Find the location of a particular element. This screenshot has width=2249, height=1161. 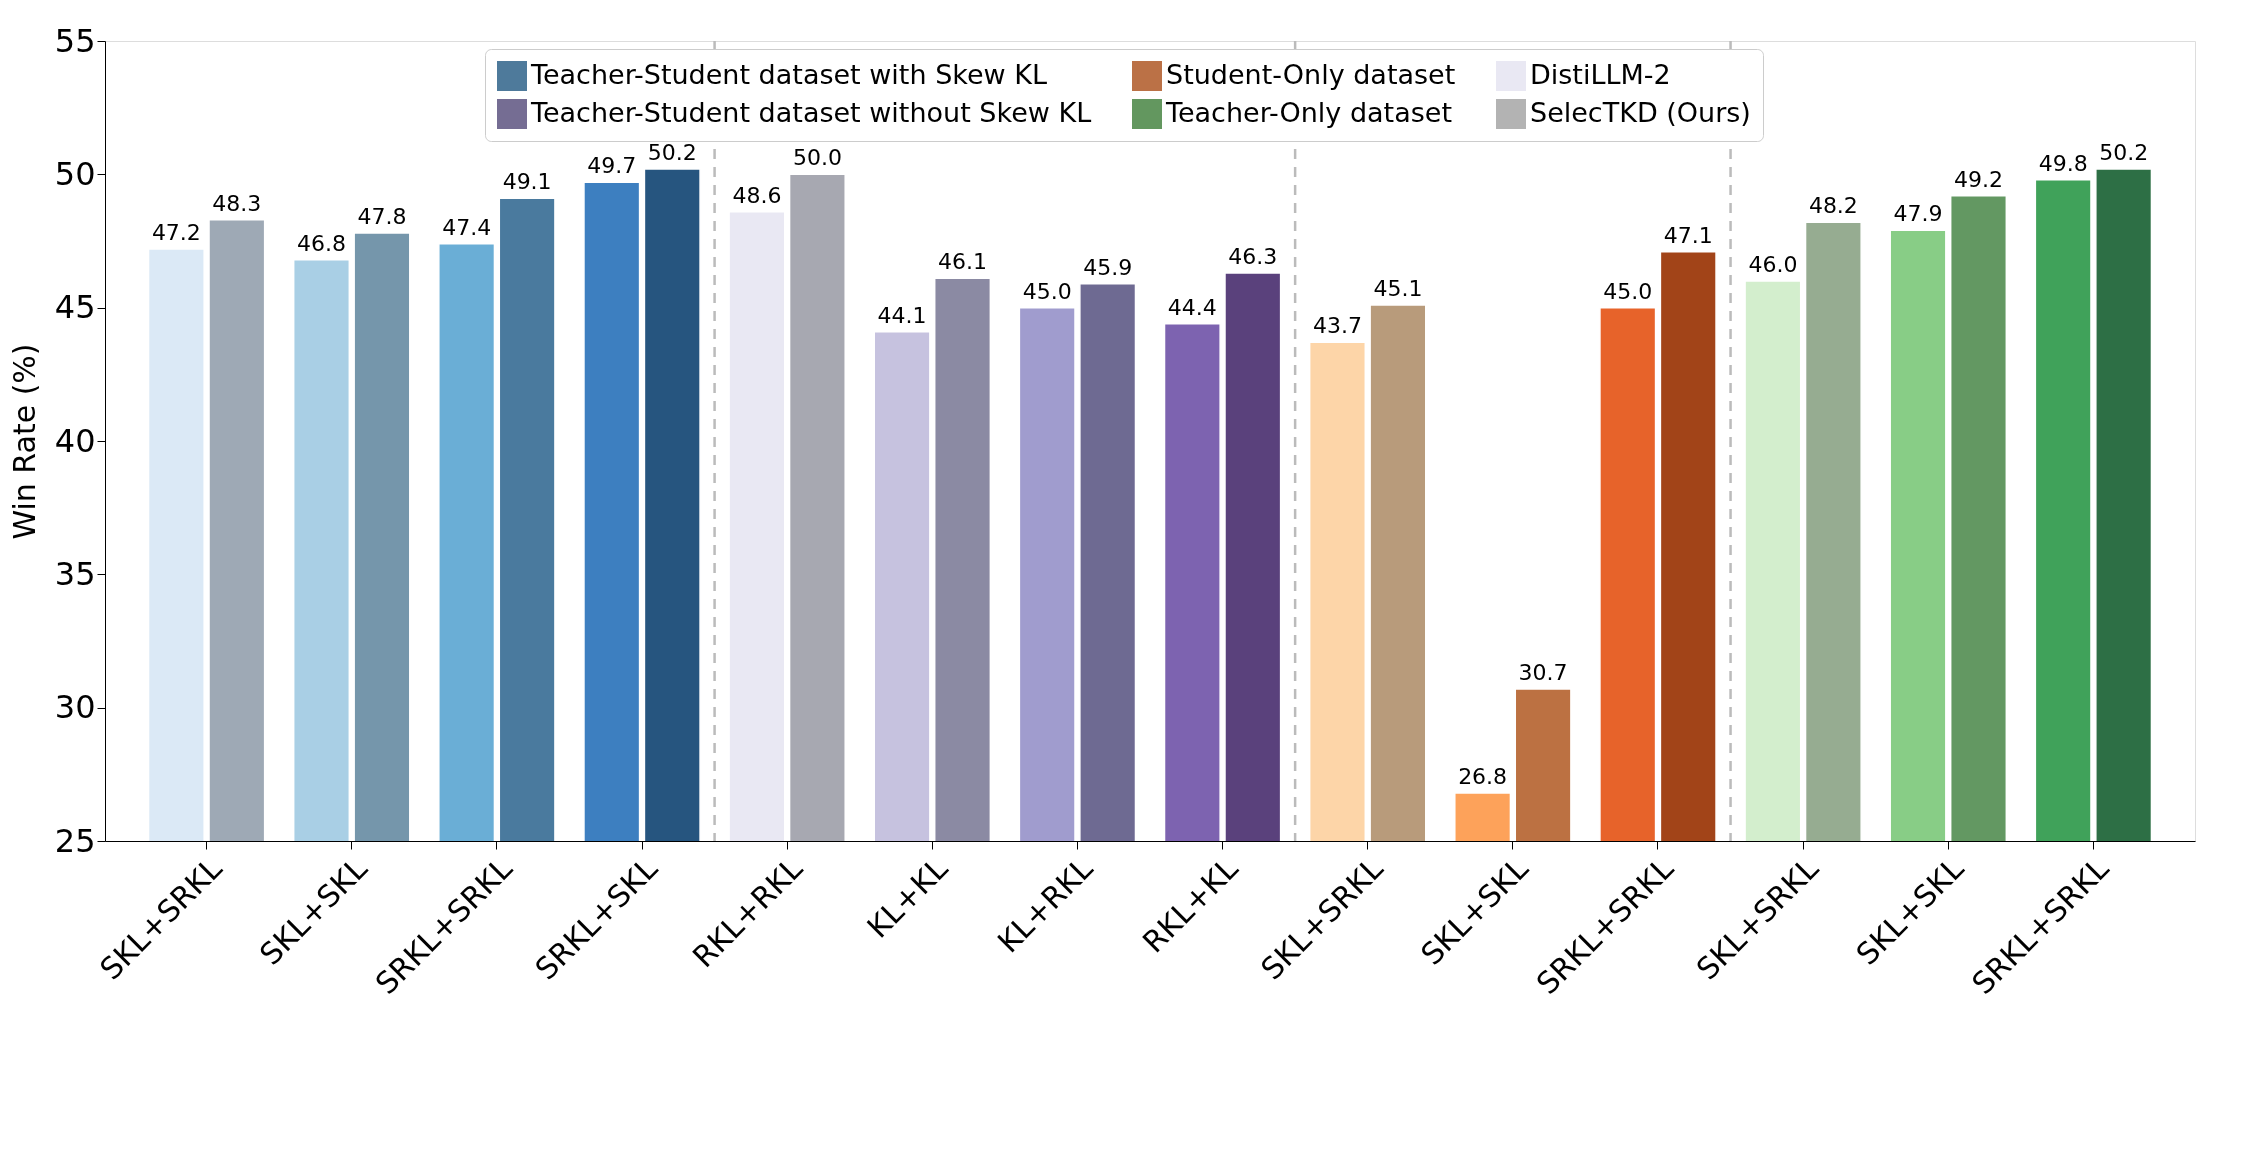

data-label: 46.8 is located at coordinates (321, 243).